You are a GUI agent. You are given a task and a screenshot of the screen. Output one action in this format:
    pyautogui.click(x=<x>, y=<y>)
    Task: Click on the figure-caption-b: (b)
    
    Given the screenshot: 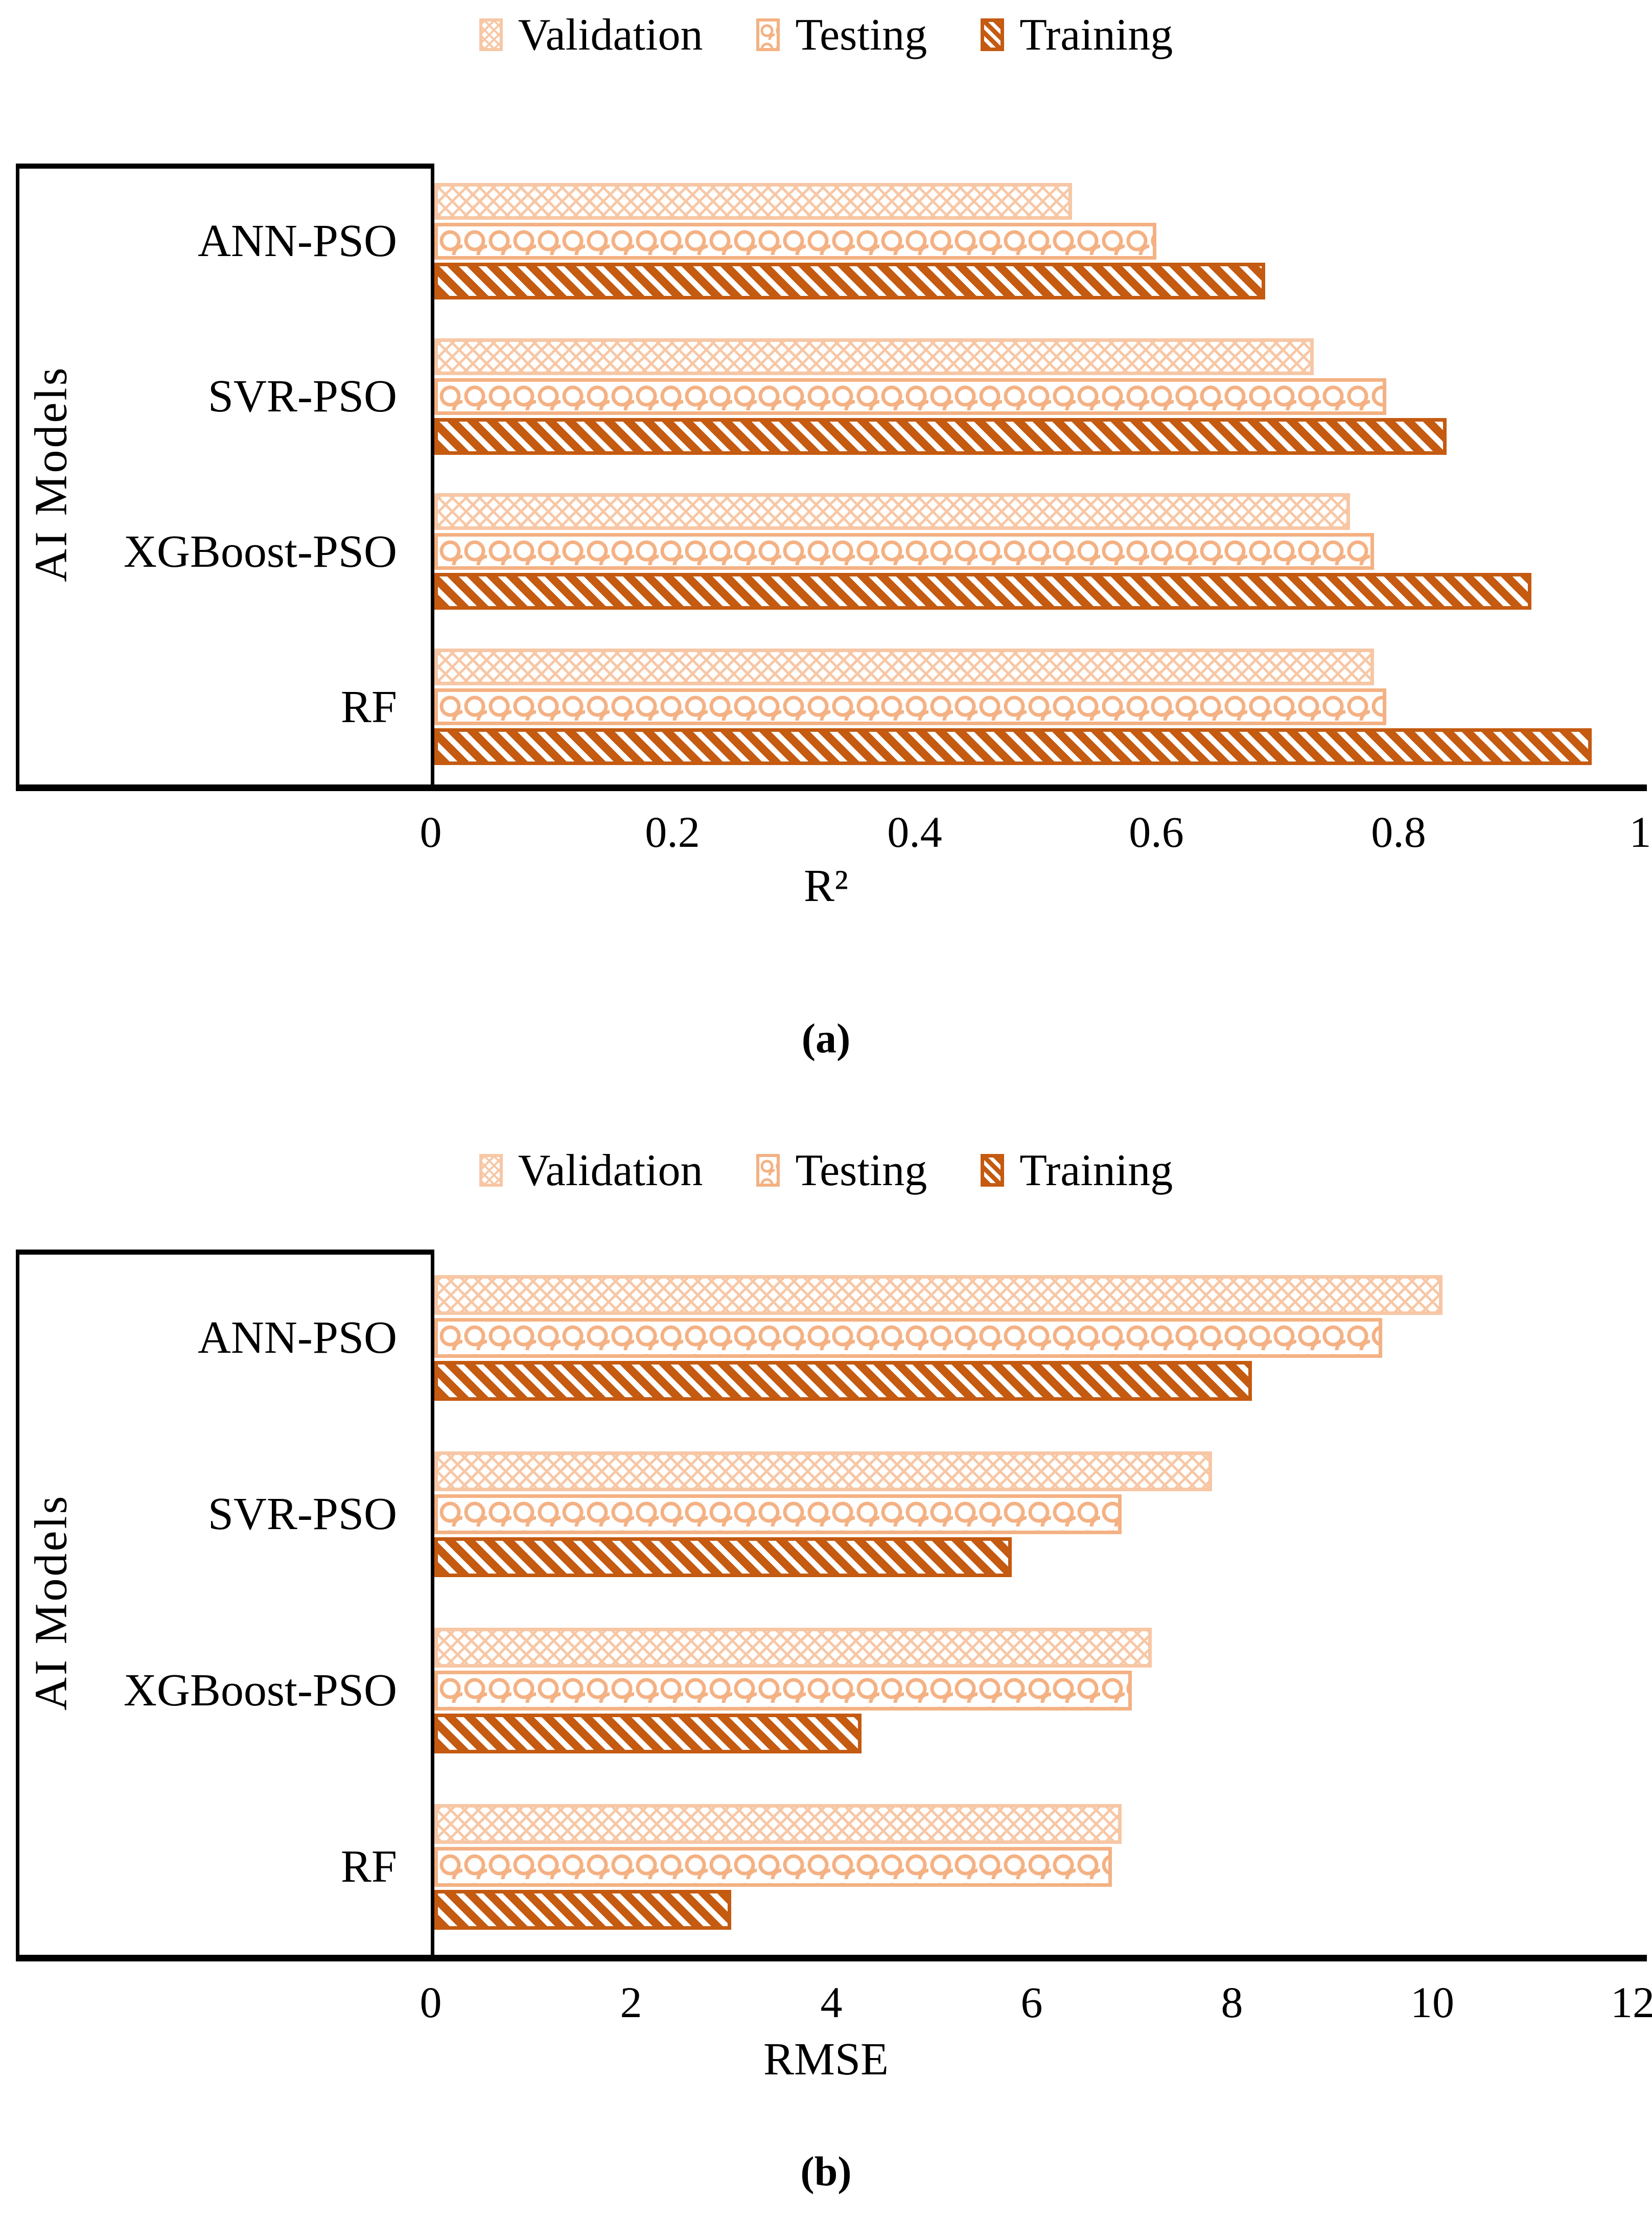 What is the action you would take?
    pyautogui.click(x=826, y=2171)
    